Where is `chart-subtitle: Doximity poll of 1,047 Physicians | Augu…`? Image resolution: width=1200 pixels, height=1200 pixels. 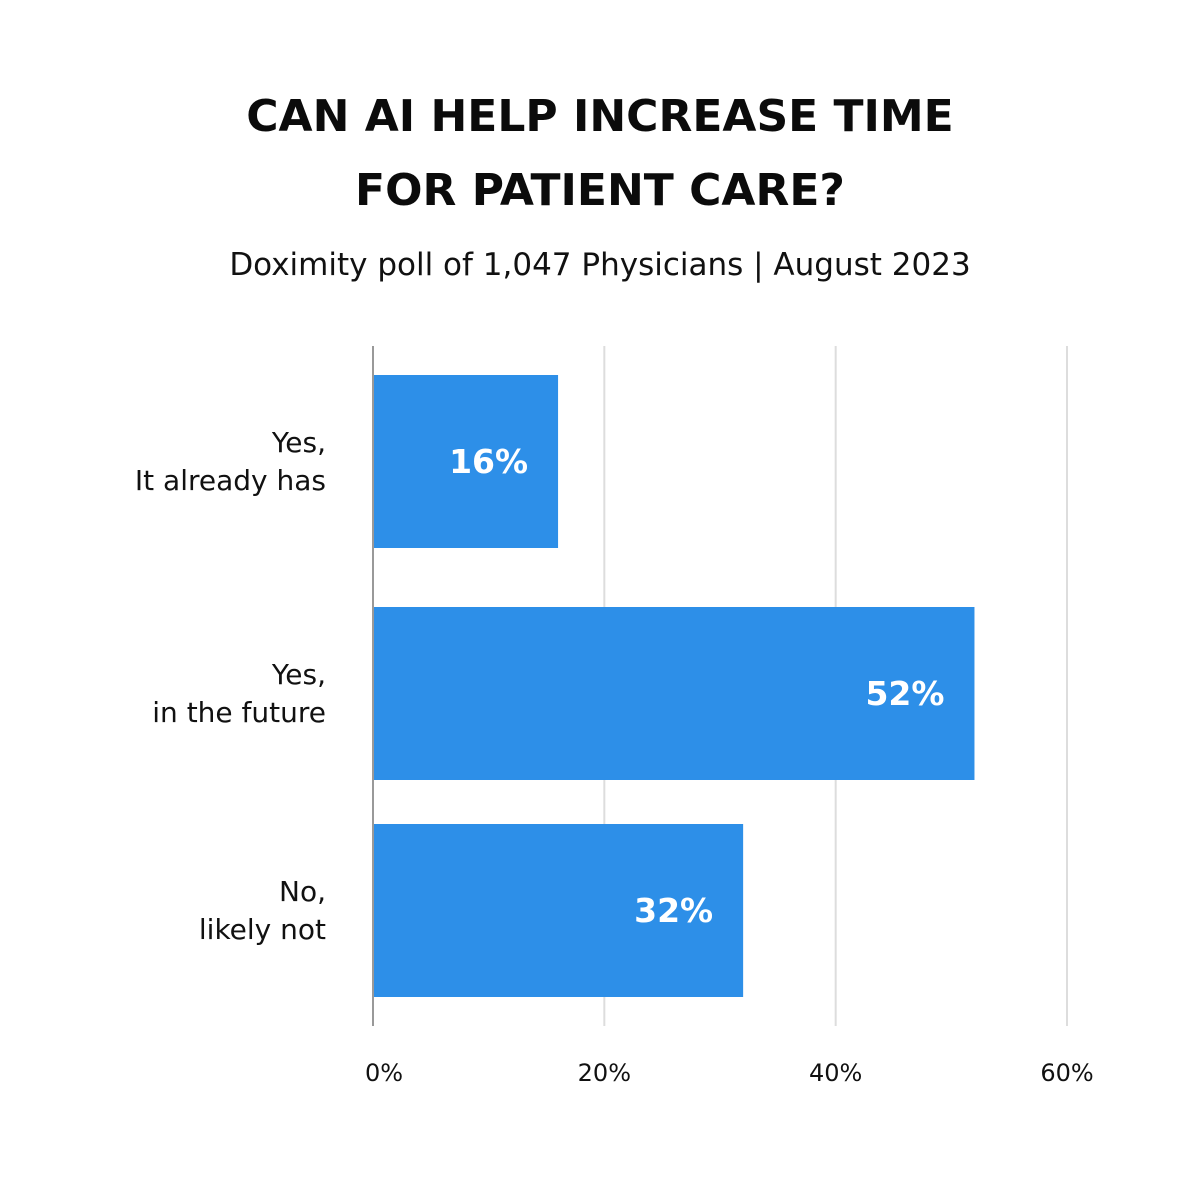 chart-subtitle: Doximity poll of 1,047 Physicians | Augu… is located at coordinates (600, 265).